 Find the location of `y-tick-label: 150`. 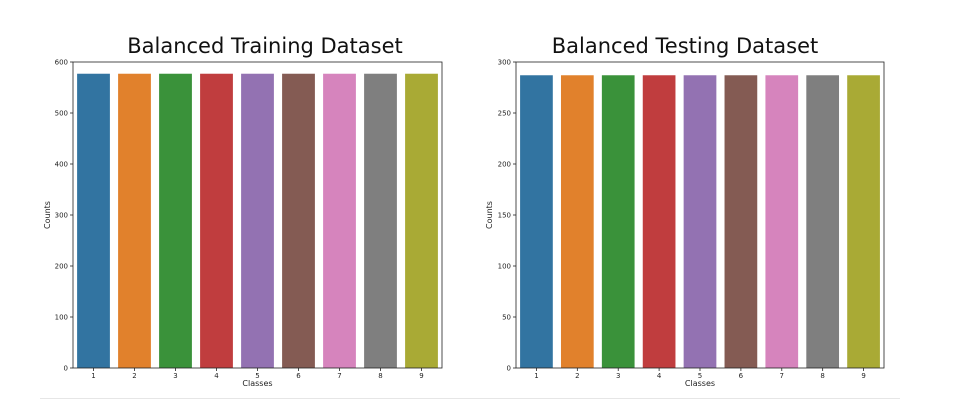

y-tick-label: 150 is located at coordinates (504, 216).